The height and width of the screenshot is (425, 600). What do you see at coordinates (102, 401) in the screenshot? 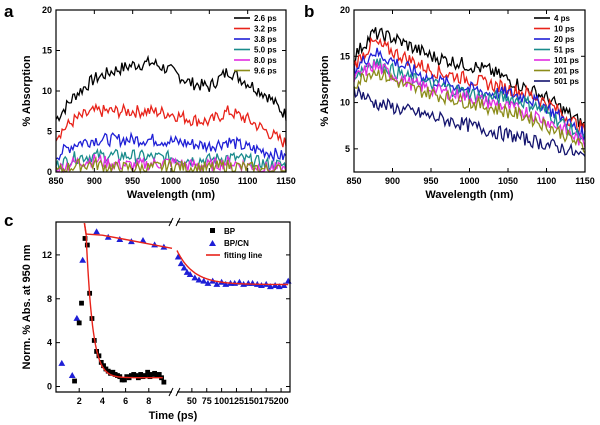
I see `x-tick-label: 4` at bounding box center [102, 401].